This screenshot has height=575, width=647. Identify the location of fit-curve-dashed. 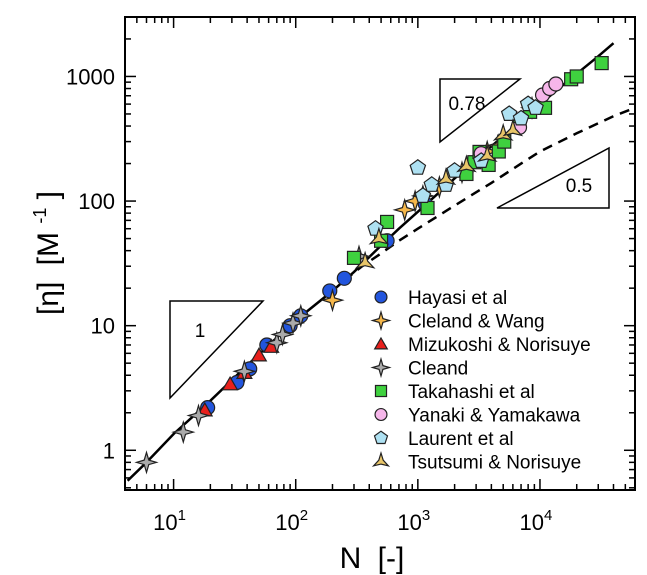
(489, 194).